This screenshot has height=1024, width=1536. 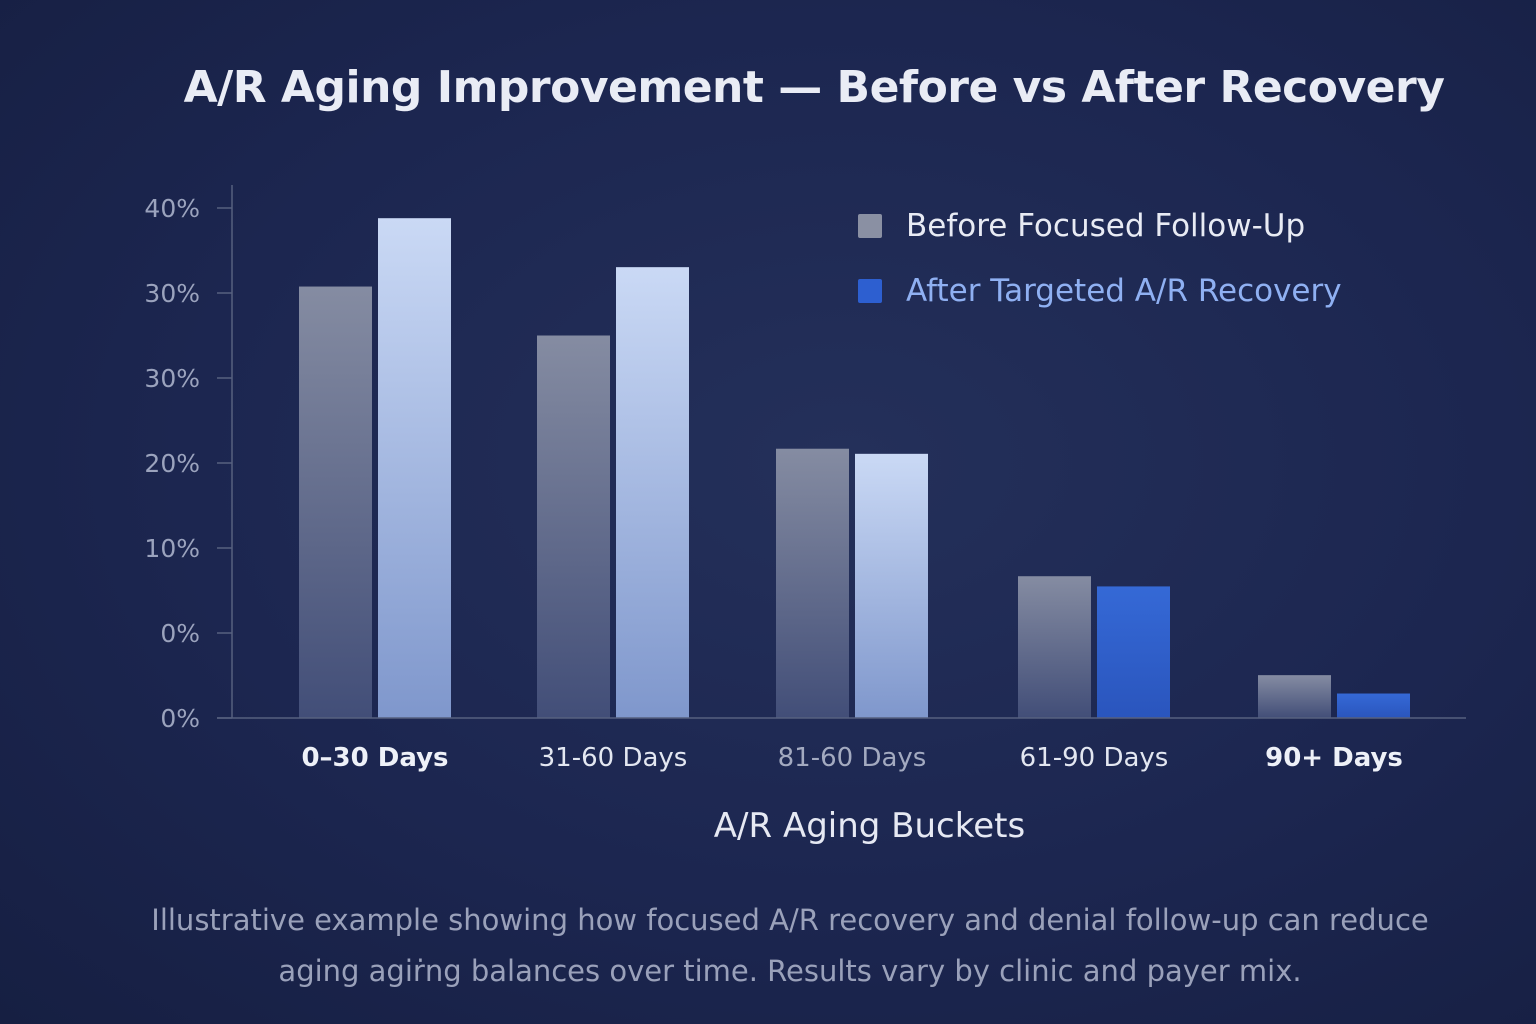 I want to click on legend-item-after: After Targeted A/R Recovery, so click(x=1100, y=291).